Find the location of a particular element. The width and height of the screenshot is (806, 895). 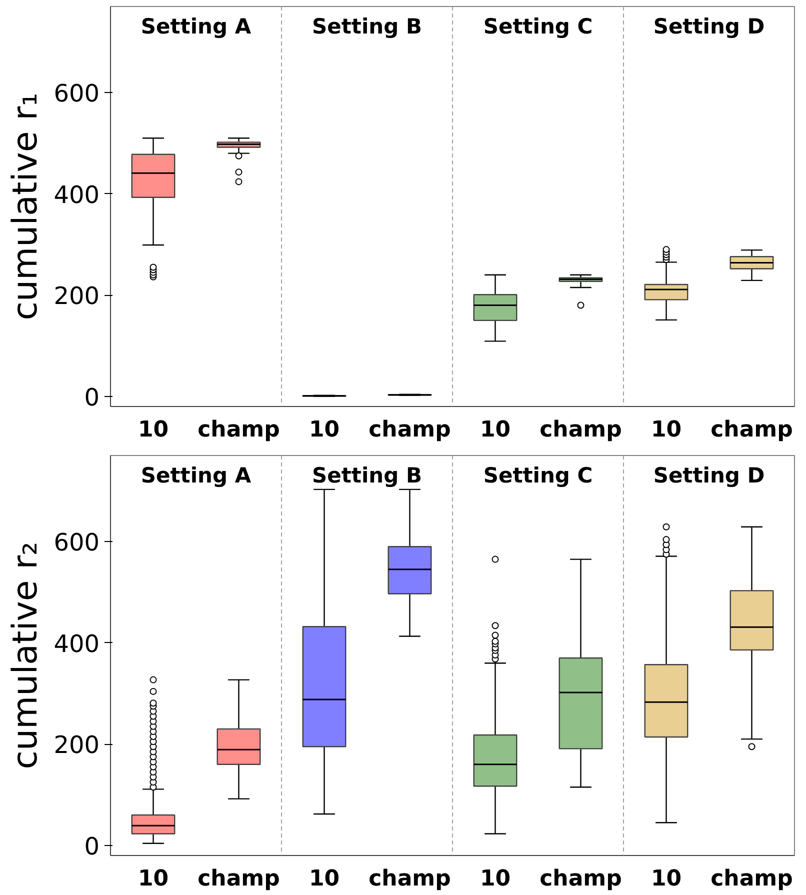

y-axis-title: cumulative r₁ is located at coordinates (26, 206).